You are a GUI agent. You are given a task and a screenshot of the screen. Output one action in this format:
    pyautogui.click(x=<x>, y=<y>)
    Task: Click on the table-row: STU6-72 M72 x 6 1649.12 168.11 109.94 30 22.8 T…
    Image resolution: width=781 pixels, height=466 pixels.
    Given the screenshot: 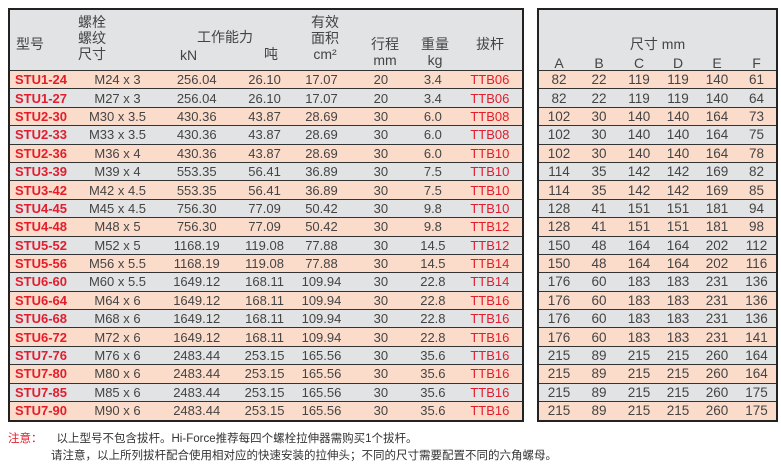 What is the action you would take?
    pyautogui.click(x=266, y=336)
    